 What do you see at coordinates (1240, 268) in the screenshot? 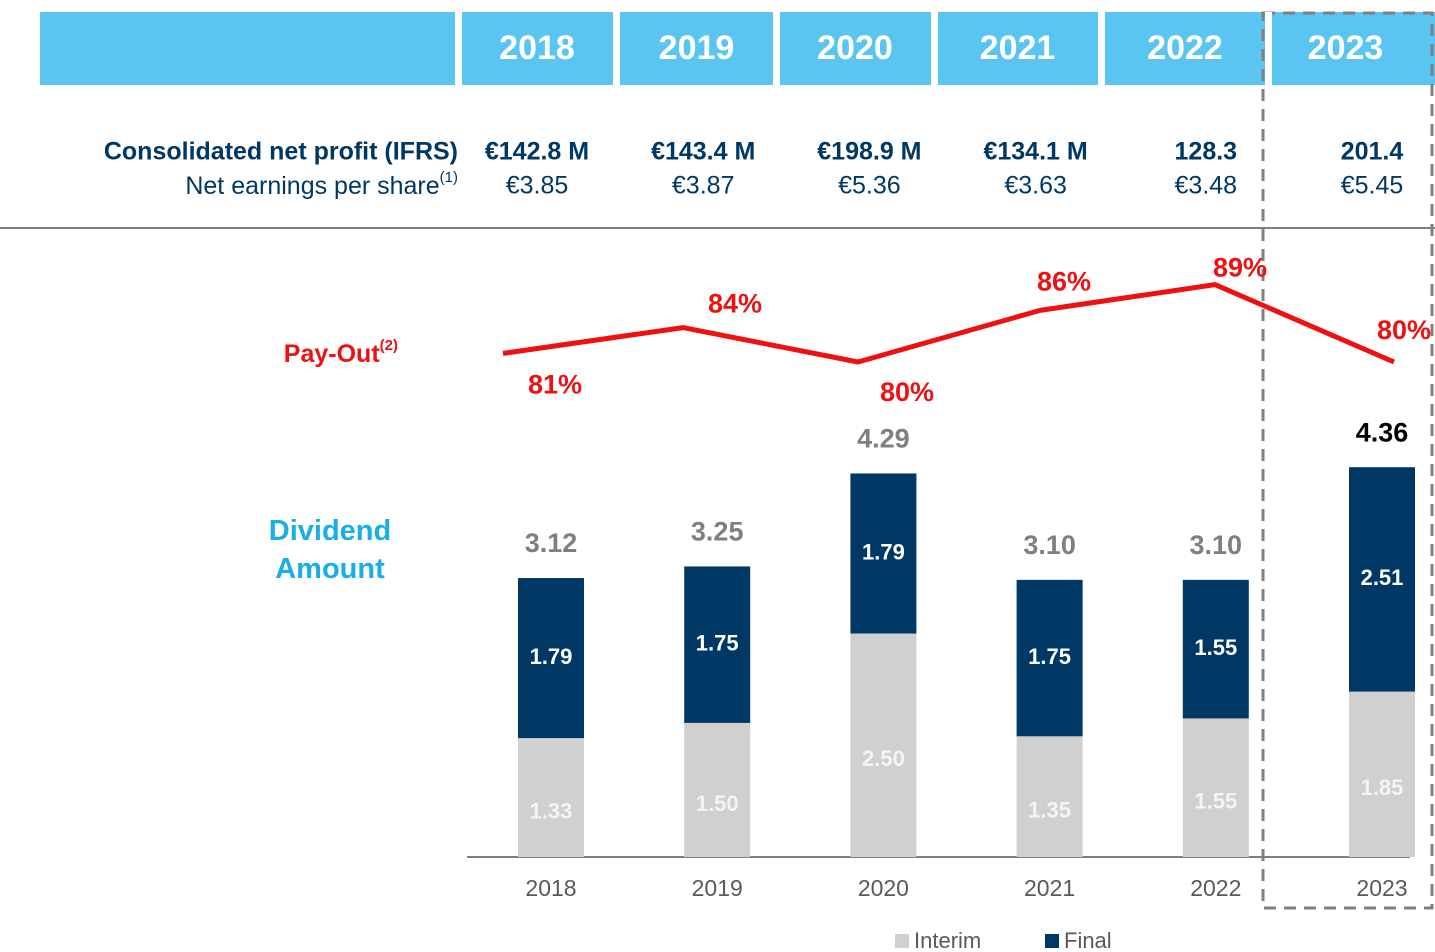
I see `payout-label: 89%` at bounding box center [1240, 268].